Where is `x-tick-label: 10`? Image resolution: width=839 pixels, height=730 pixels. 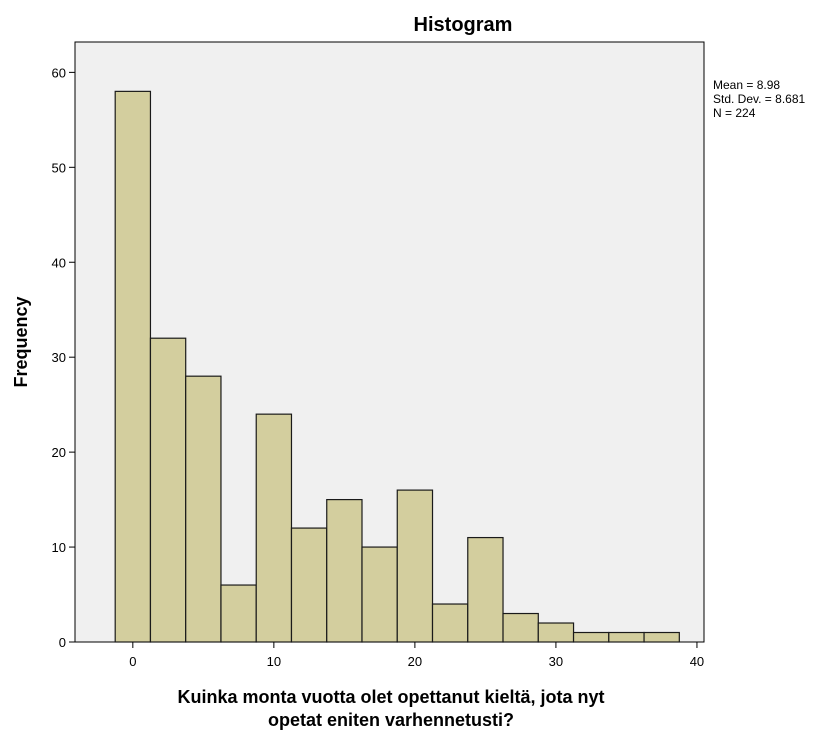
x-tick-label: 10 is located at coordinates (274, 661).